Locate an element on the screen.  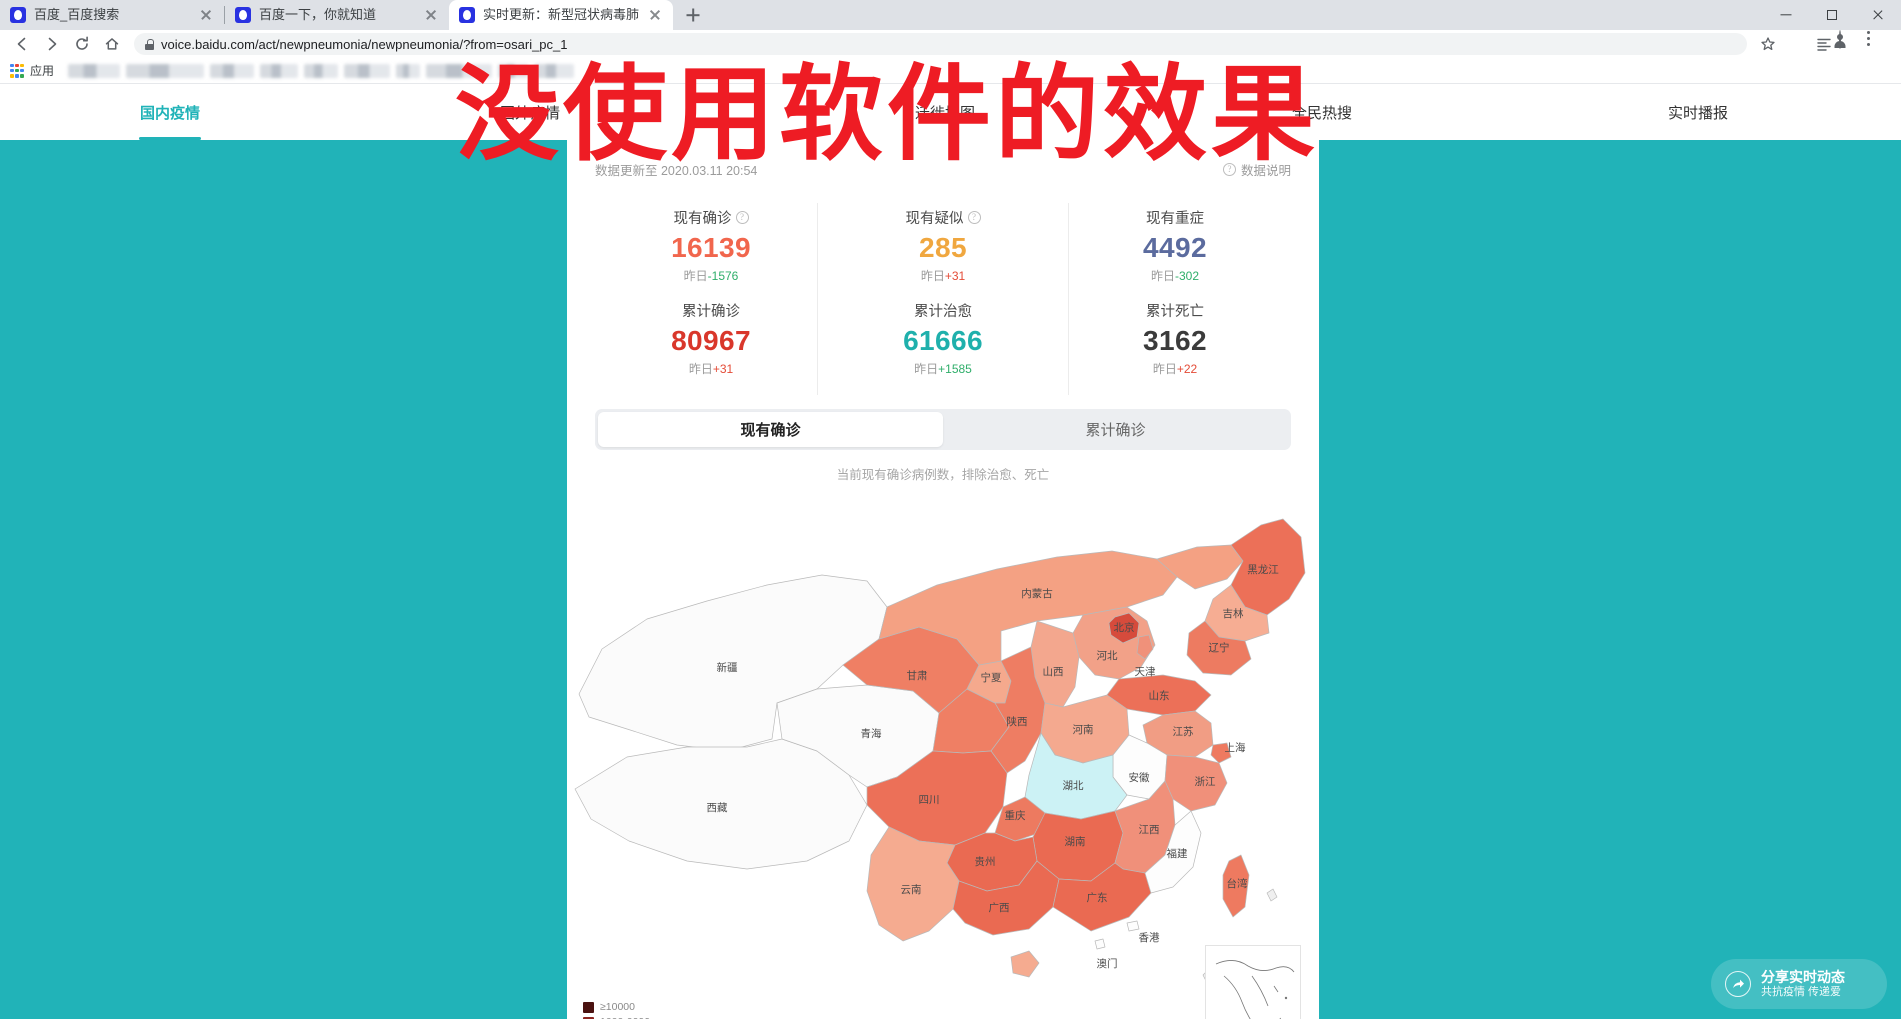
map-label-sichuan: 四川 is located at coordinates (929, 800).